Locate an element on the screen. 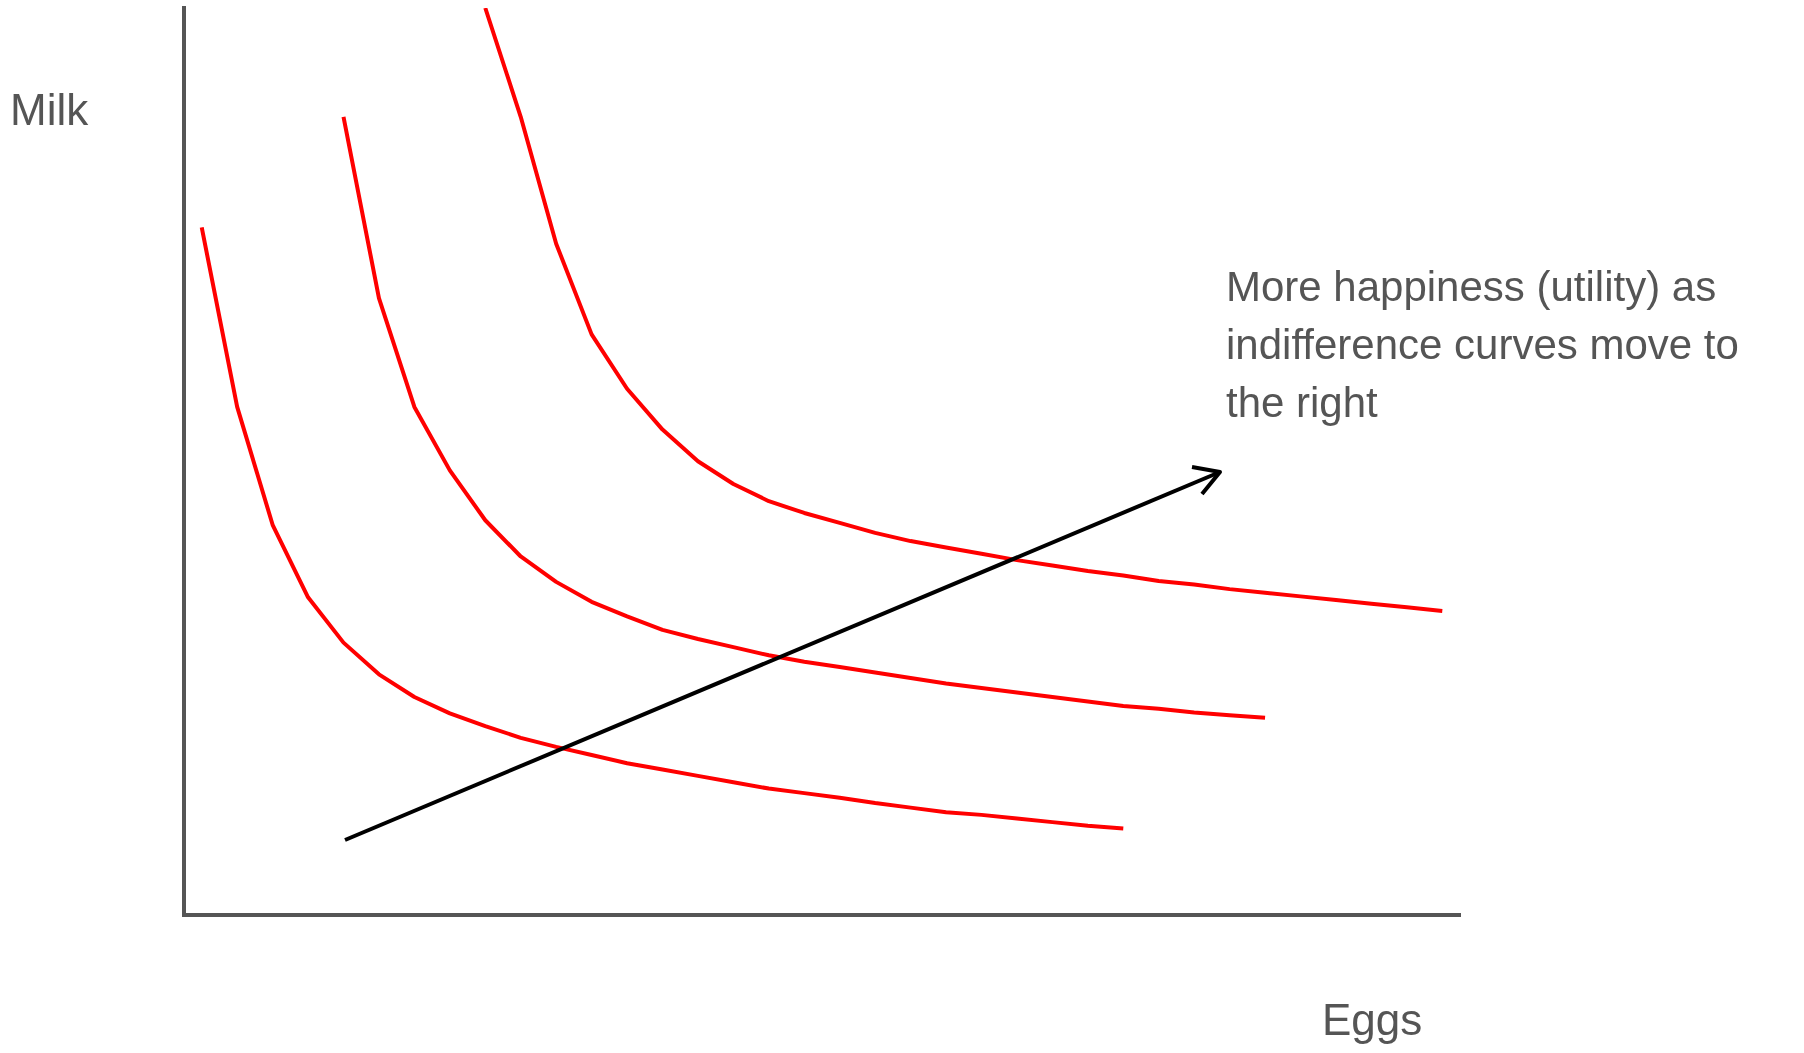 The image size is (1804, 1053). y-axis-title: Milk is located at coordinates (49, 110).